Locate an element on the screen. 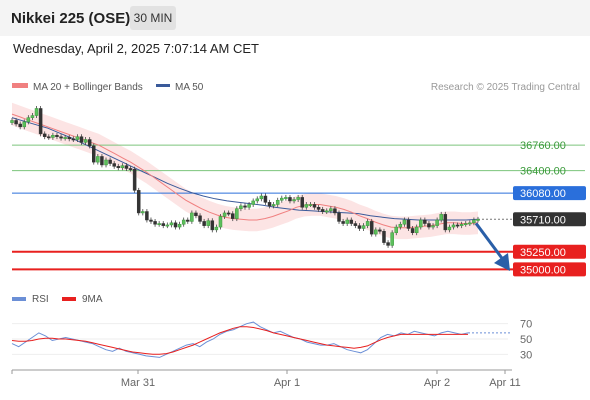  x-tick-label-0: Mar 31 is located at coordinates (138, 383).